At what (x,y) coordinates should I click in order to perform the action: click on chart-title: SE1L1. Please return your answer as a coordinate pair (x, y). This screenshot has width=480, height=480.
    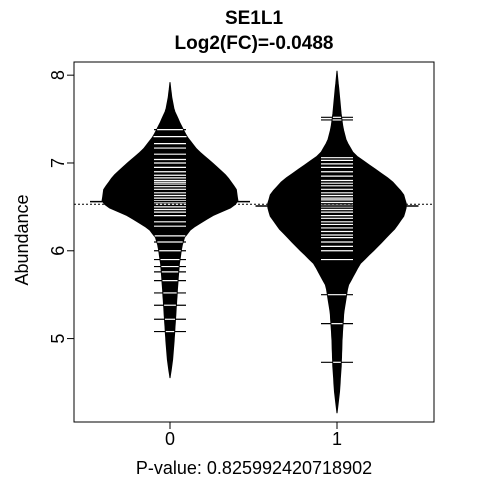
    Looking at the image, I should click on (254, 18).